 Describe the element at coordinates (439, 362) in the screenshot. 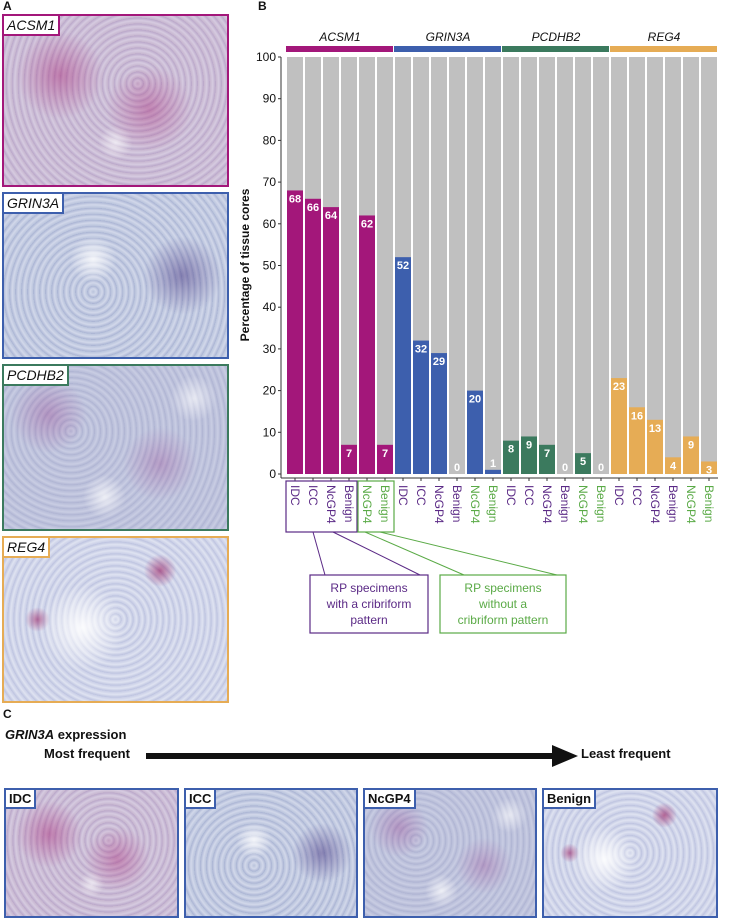

I see `data-label: 29` at that location.